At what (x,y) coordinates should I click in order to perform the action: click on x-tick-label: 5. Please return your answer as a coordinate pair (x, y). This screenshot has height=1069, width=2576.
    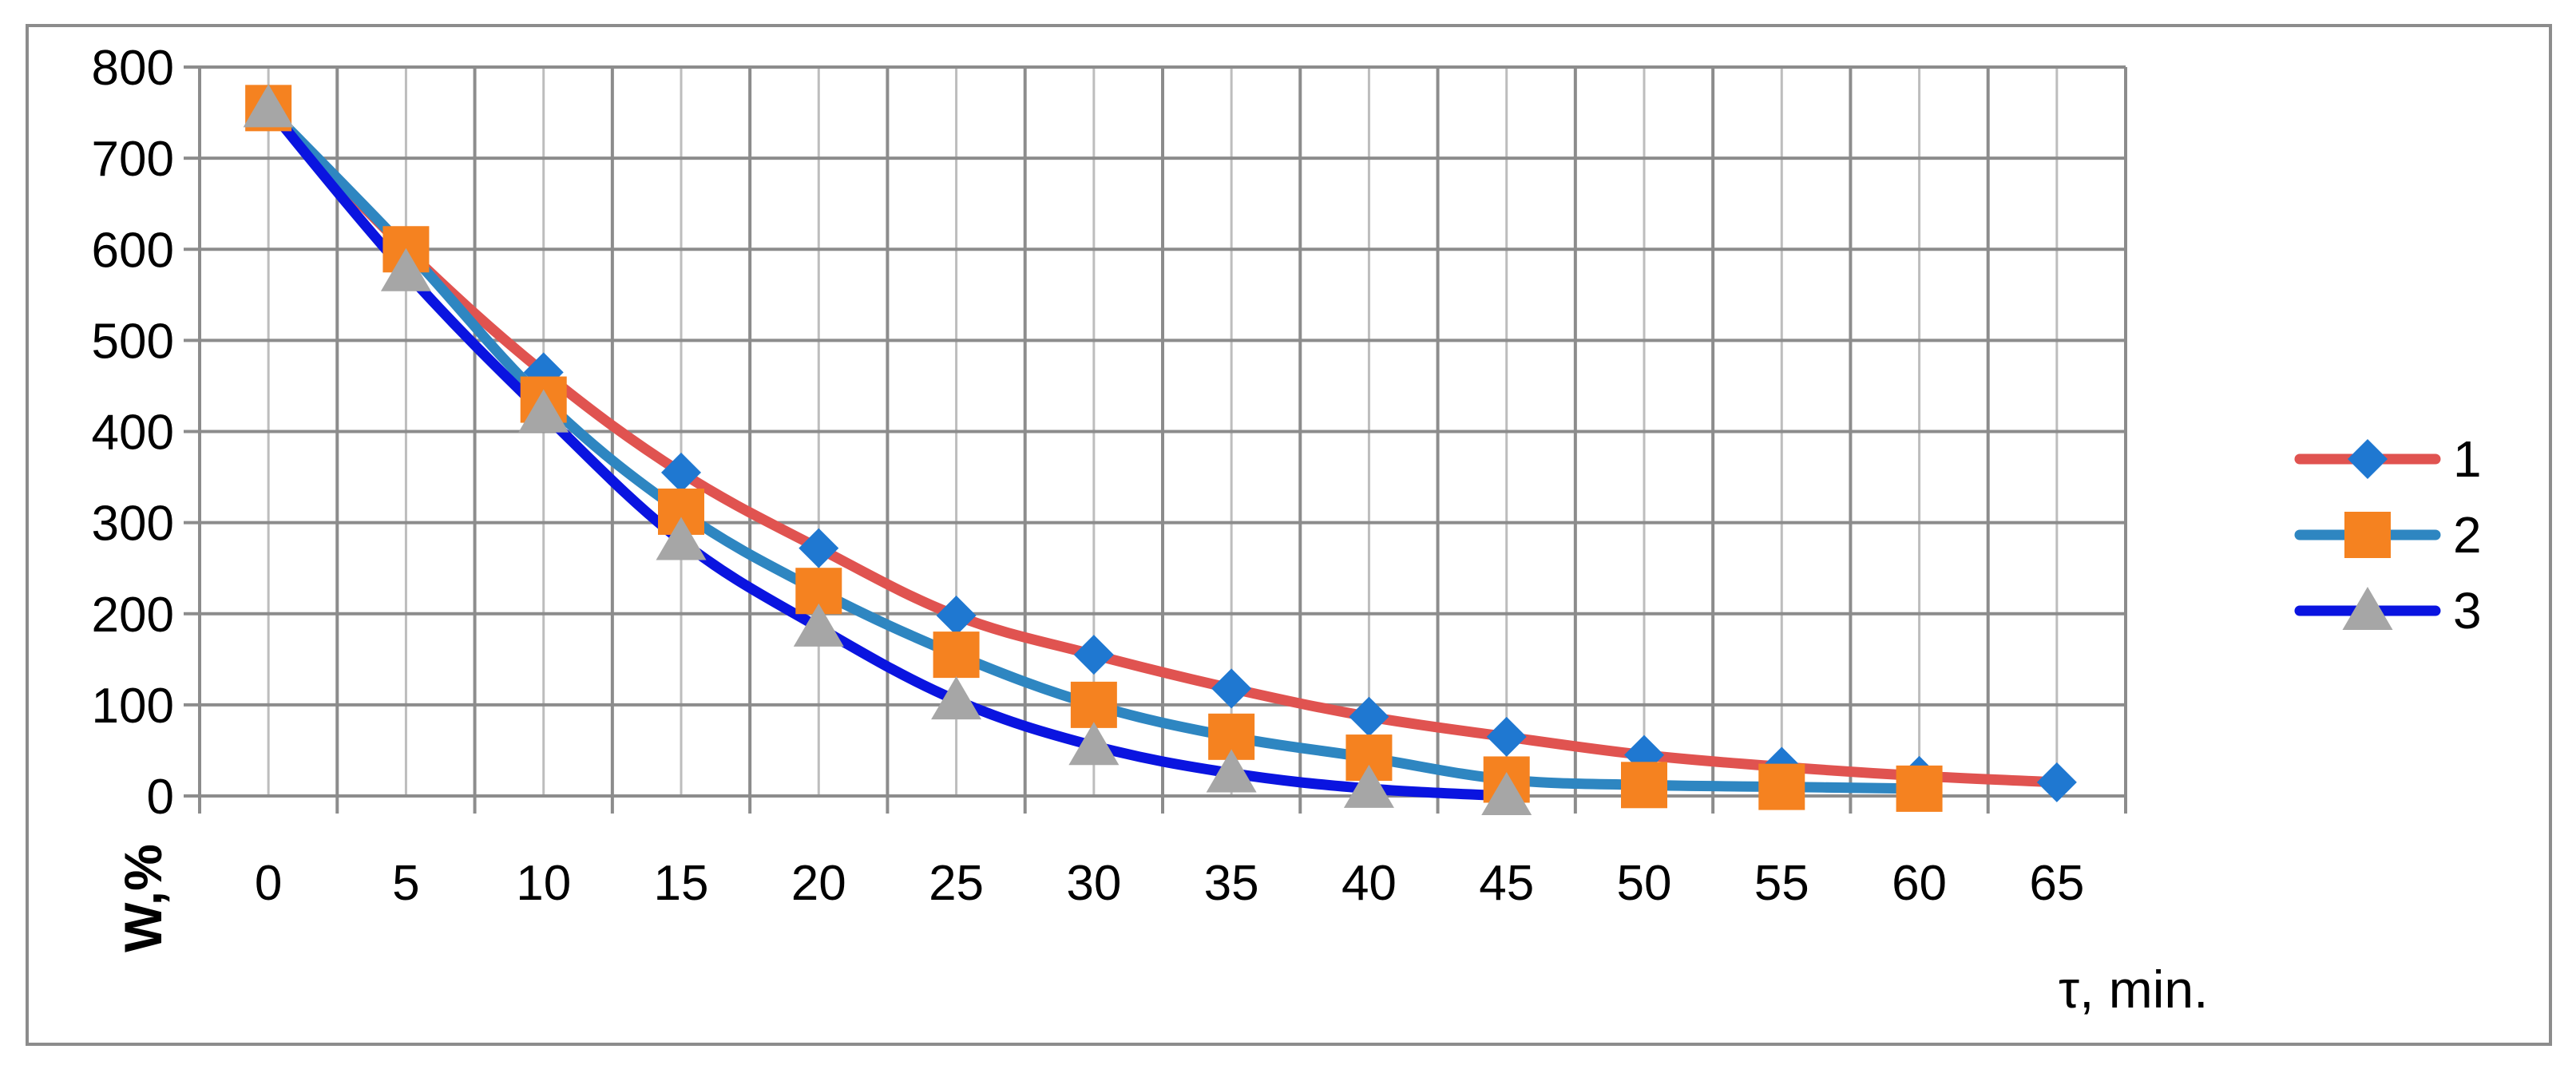
    Looking at the image, I should click on (405, 883).